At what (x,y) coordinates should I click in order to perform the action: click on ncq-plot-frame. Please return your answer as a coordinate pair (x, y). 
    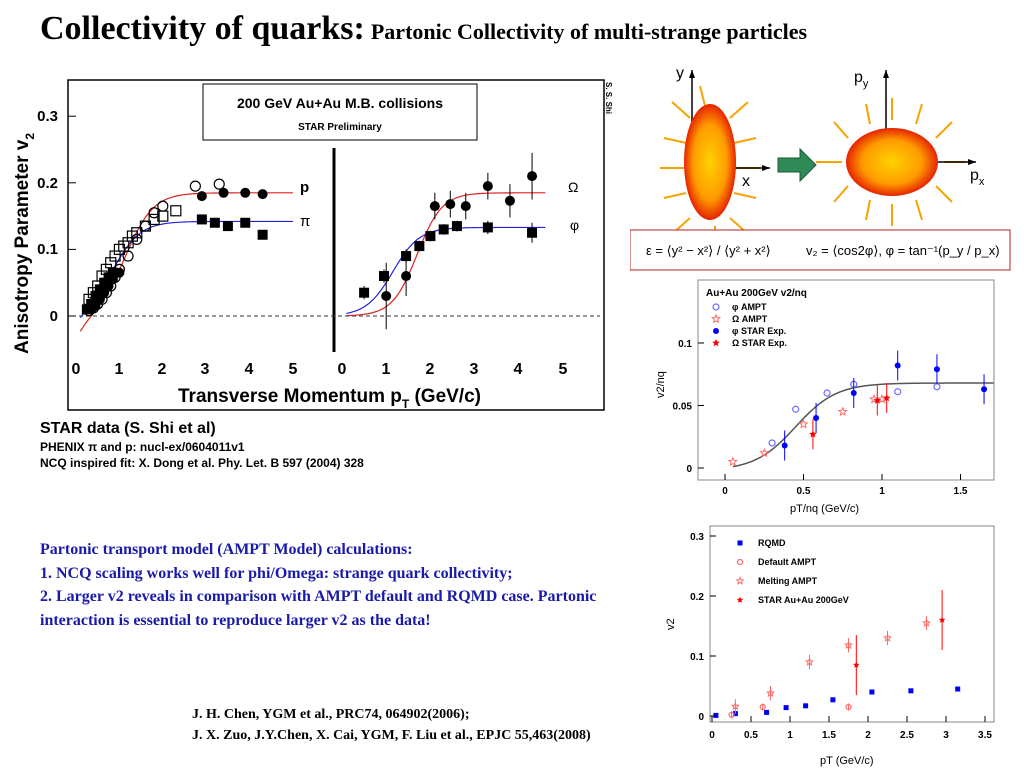
    Looking at the image, I should click on (846, 380).